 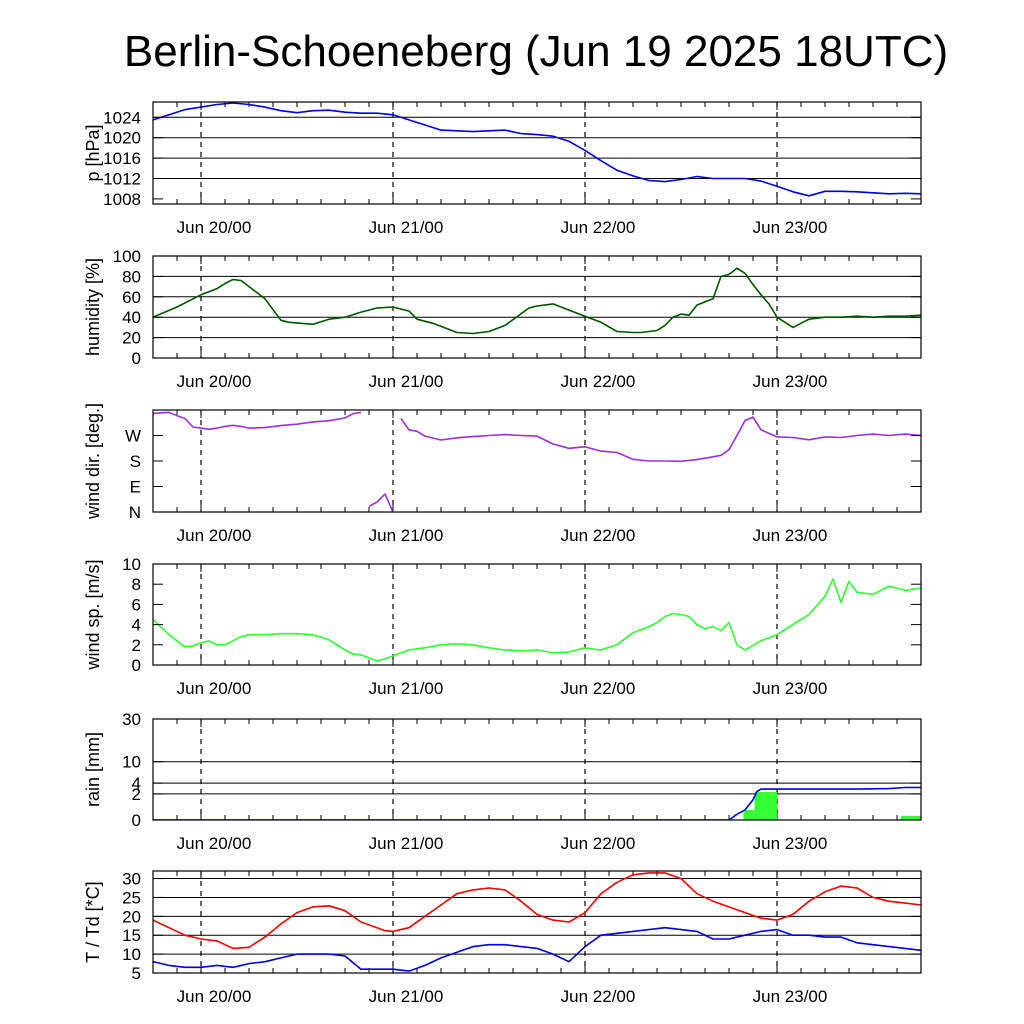 I want to click on y-tick-label: E, so click(x=135, y=487).